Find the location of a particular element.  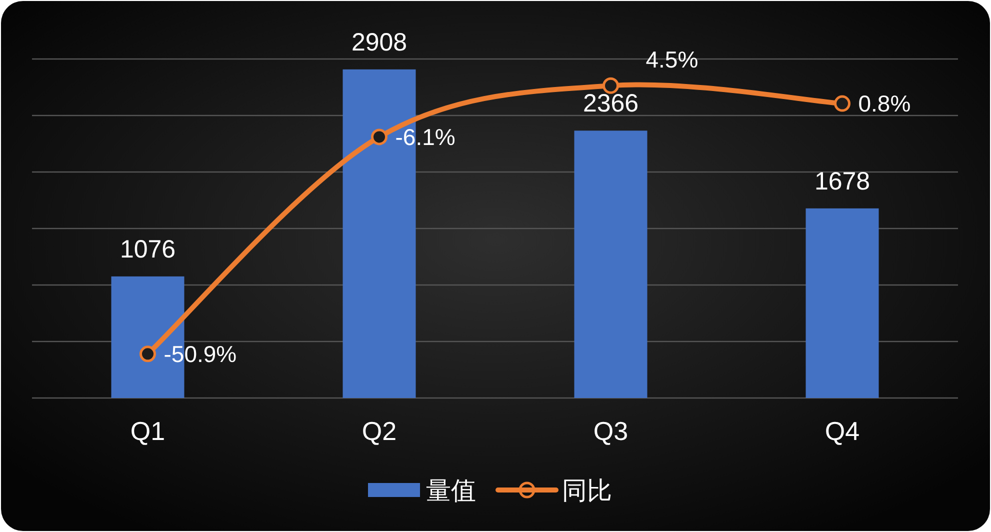

x-tick-label: Q3 is located at coordinates (610, 431).